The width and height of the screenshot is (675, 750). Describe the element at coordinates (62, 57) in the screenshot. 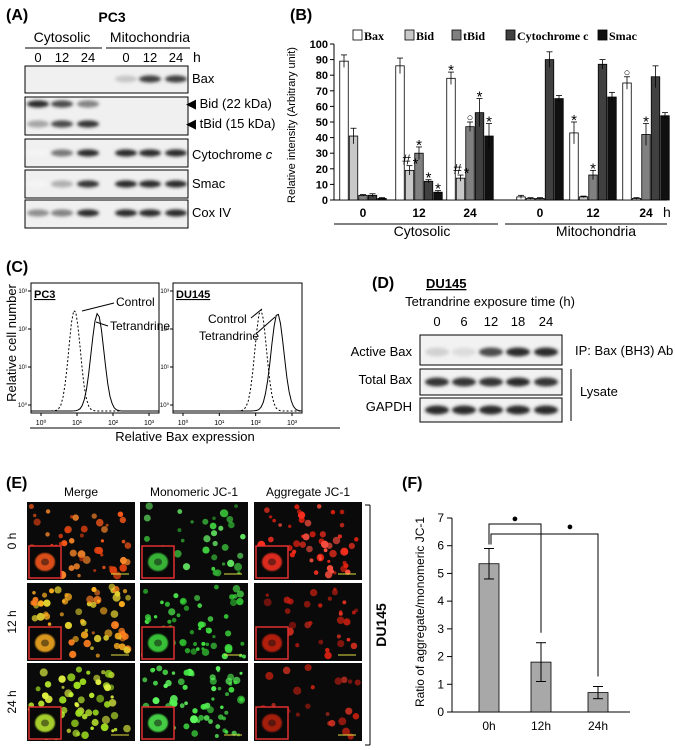

I see `lane-time-1: 12` at that location.